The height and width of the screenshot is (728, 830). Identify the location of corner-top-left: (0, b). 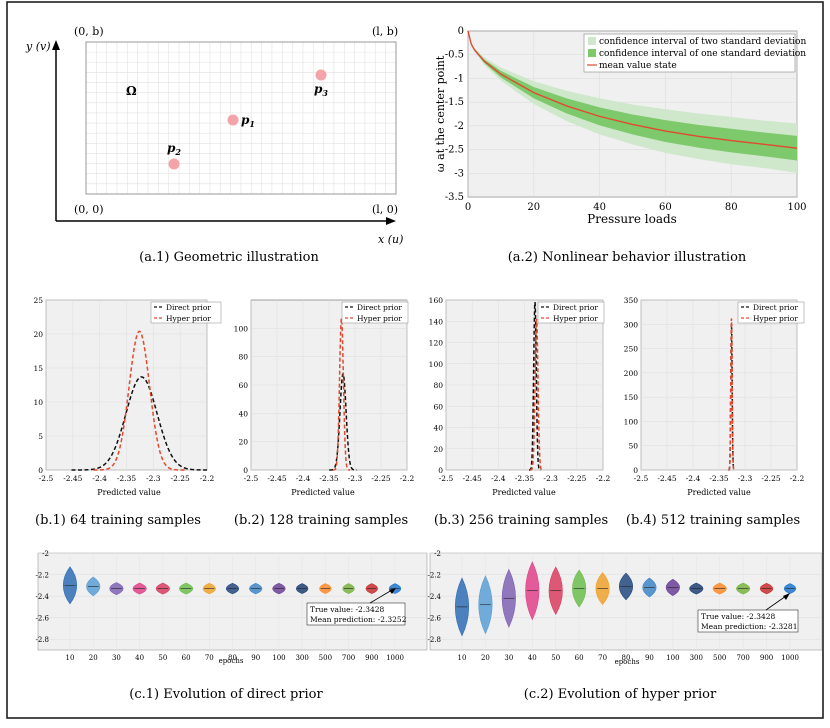
(89, 31).